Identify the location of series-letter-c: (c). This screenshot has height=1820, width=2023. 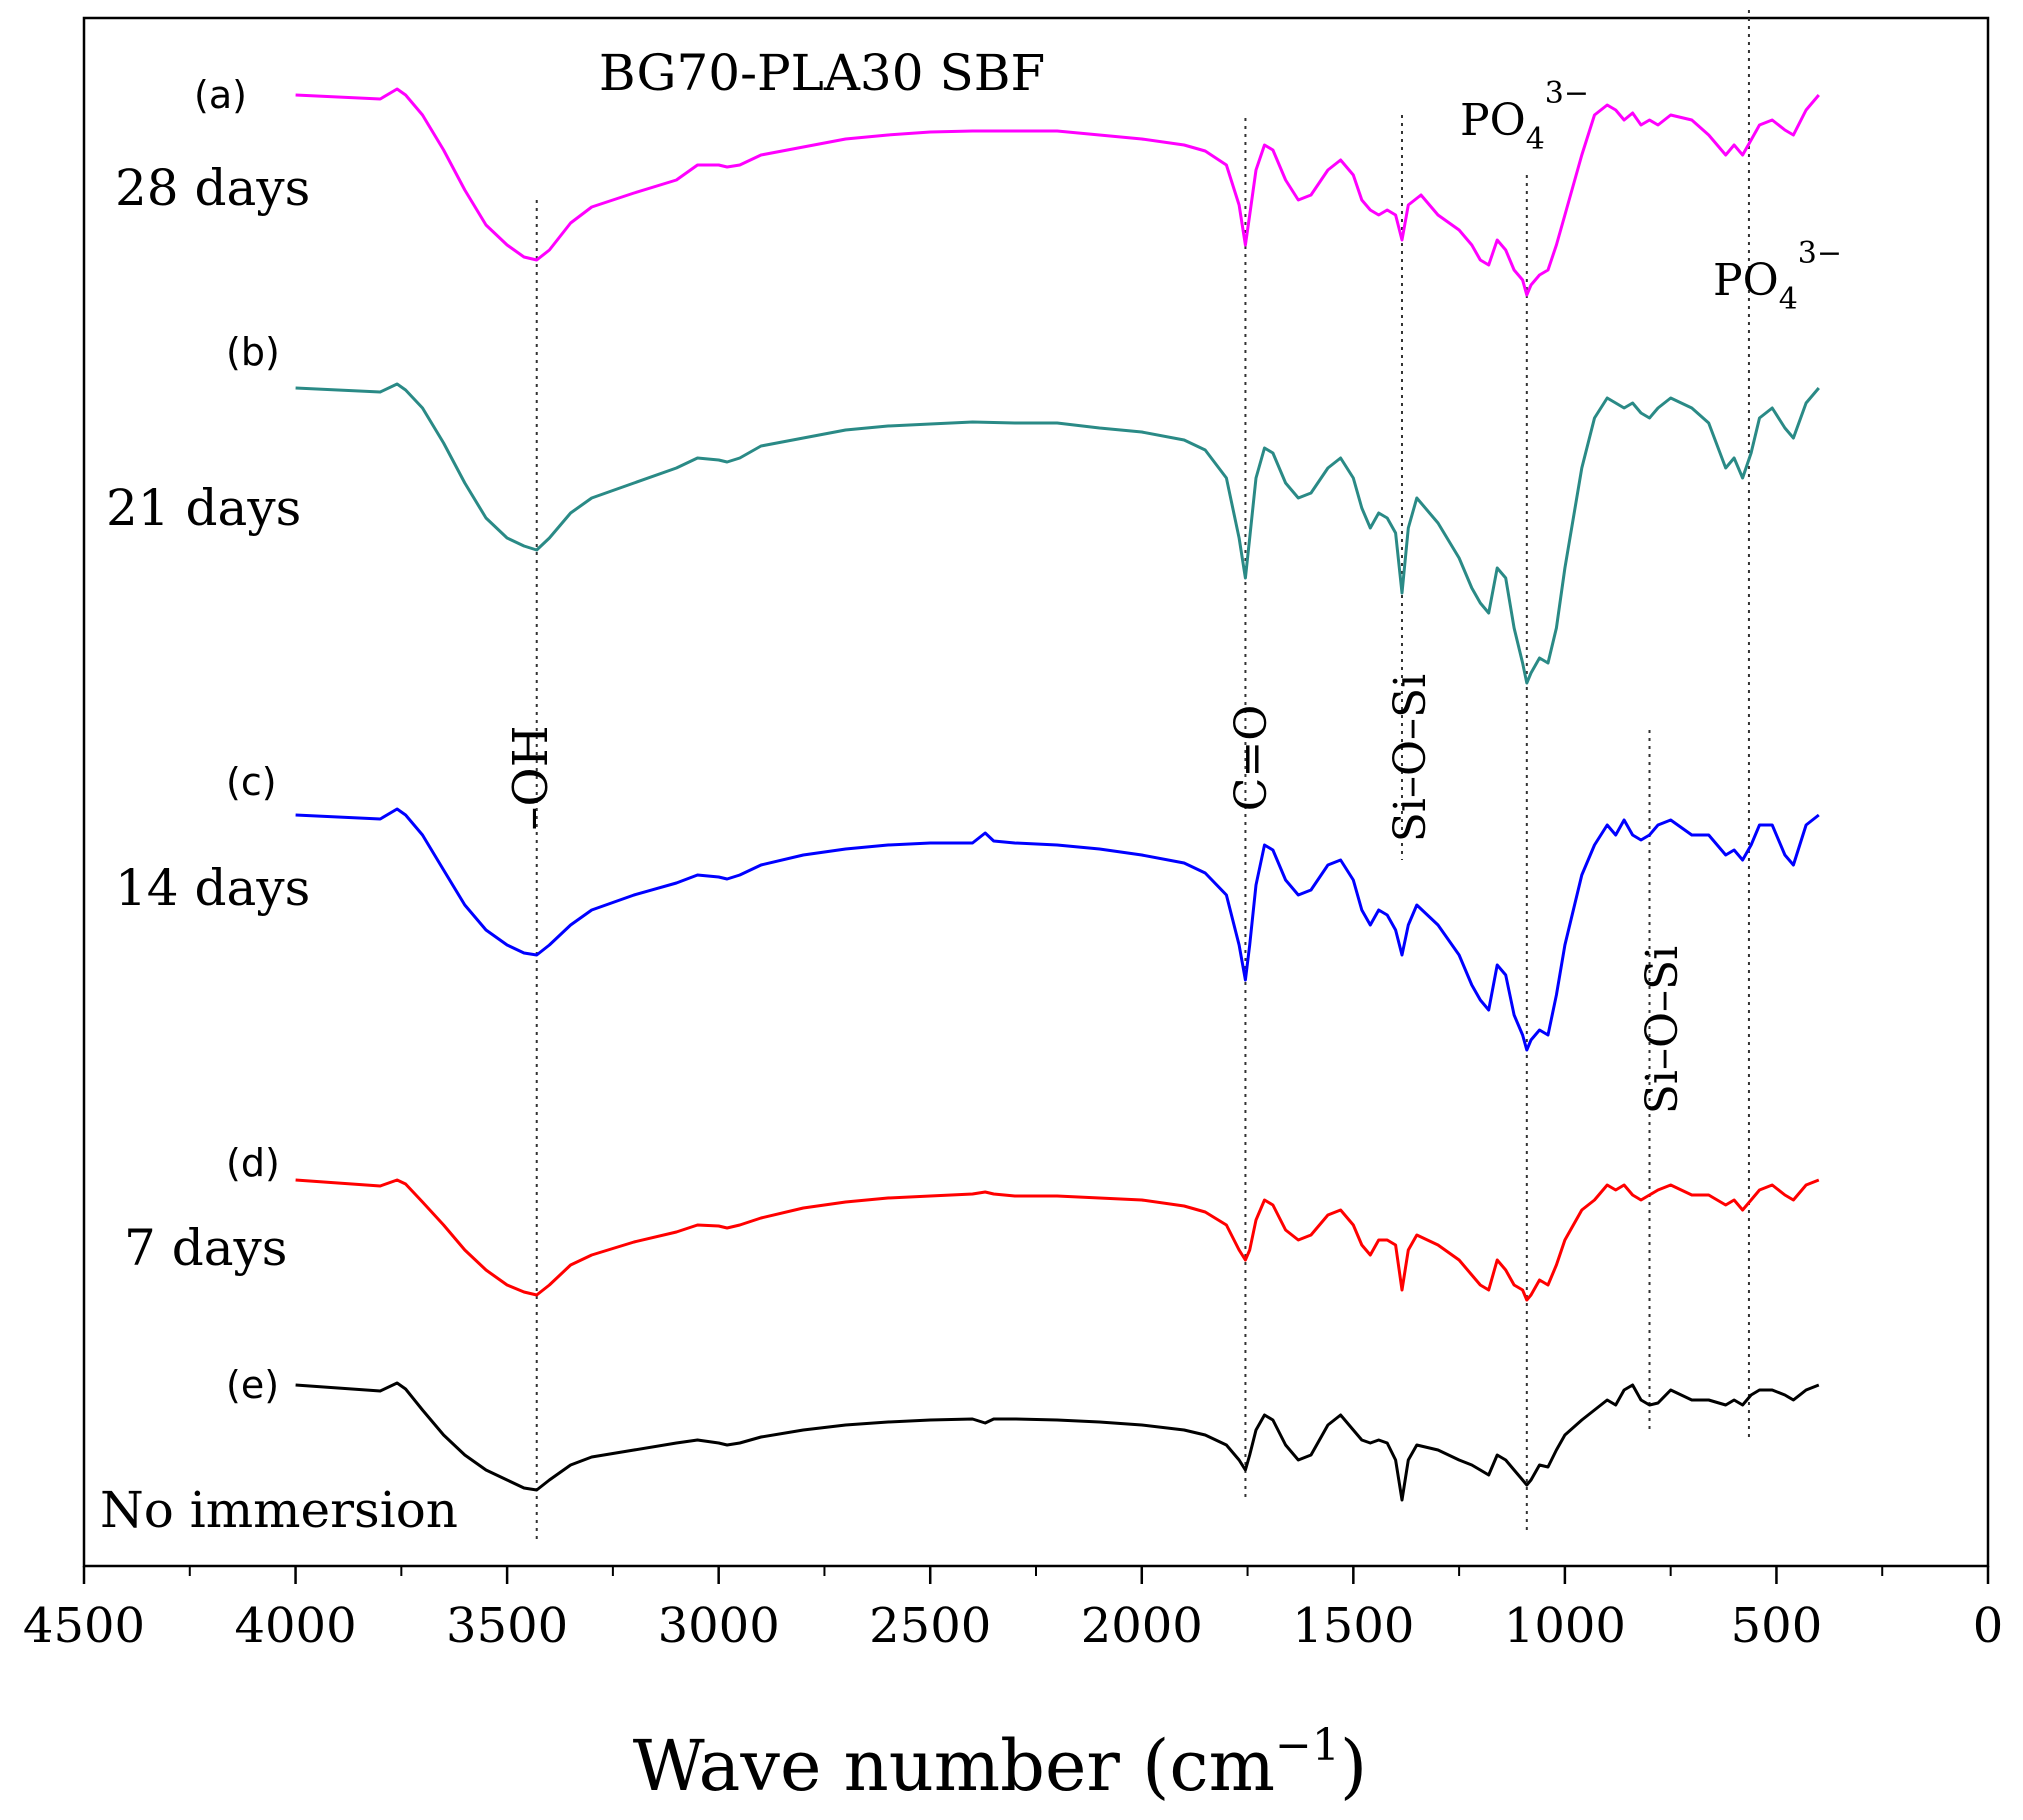
(251, 782).